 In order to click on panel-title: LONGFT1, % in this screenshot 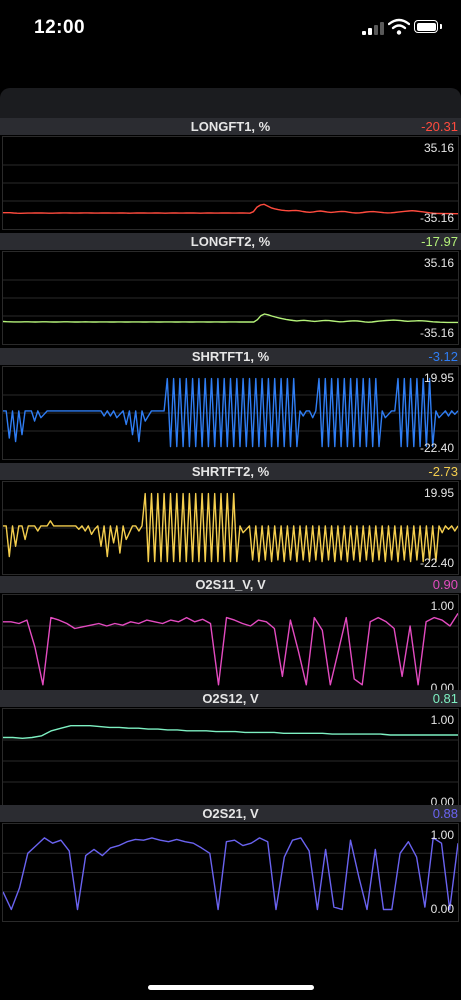, I will do `click(230, 126)`.